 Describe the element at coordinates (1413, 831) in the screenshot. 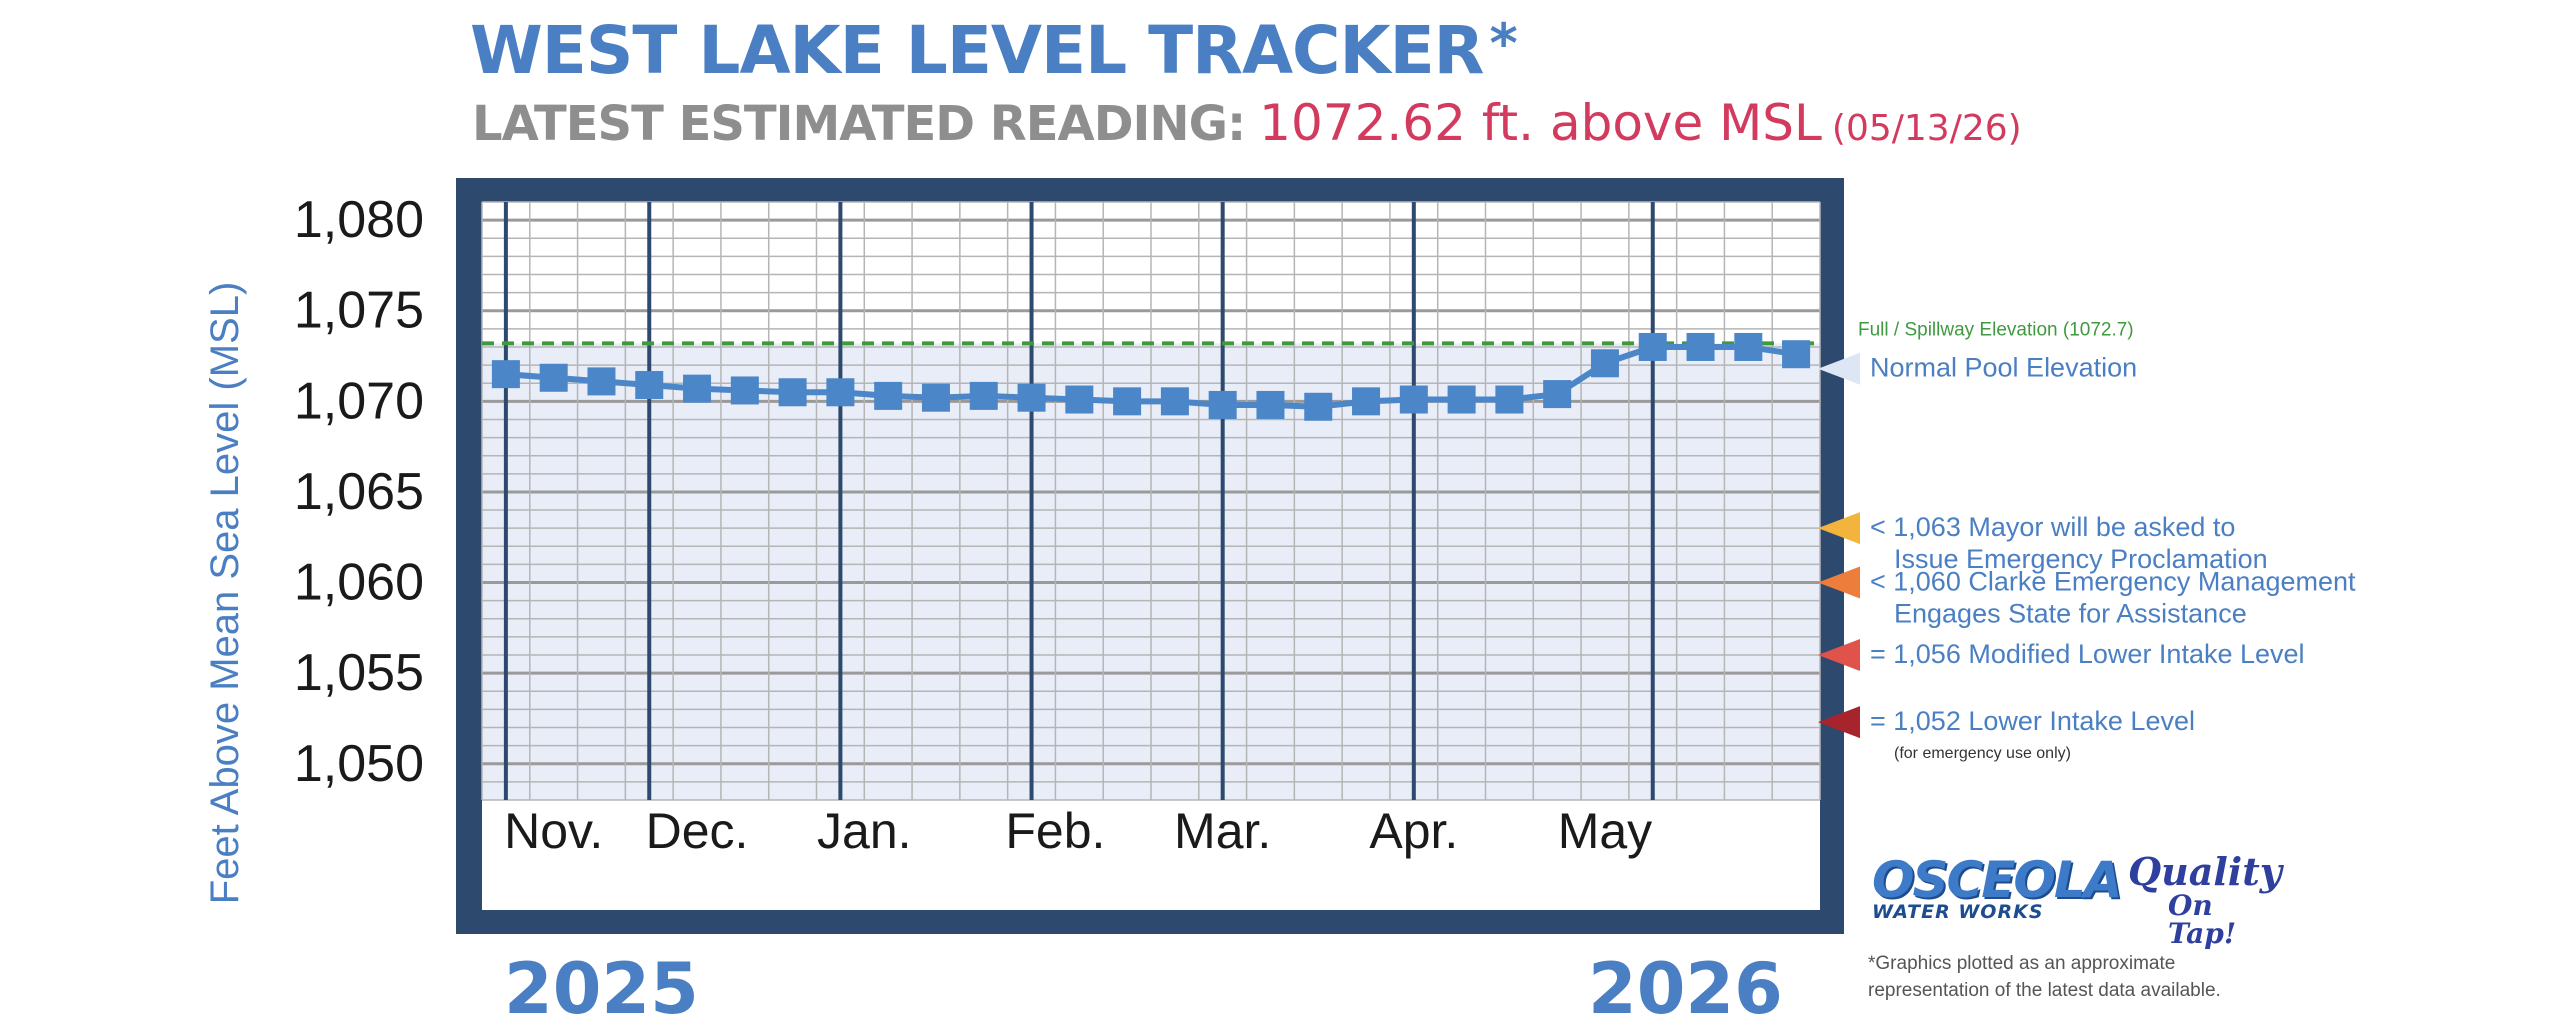

I see `month-label: Apr.` at that location.